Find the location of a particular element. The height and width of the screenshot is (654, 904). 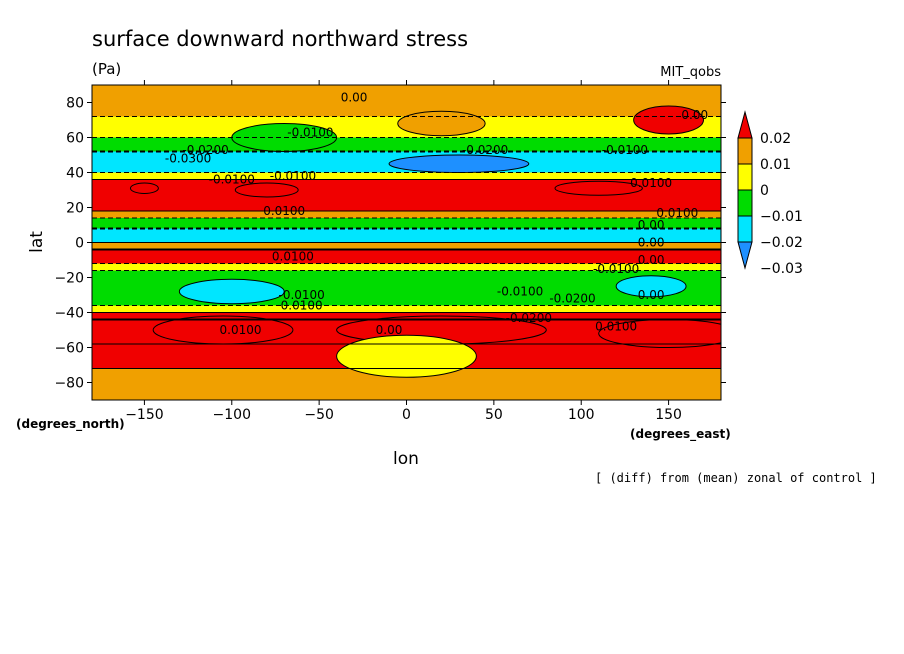

footnote: [ (diff) from (mean) zonal of control ] is located at coordinates (736, 478).